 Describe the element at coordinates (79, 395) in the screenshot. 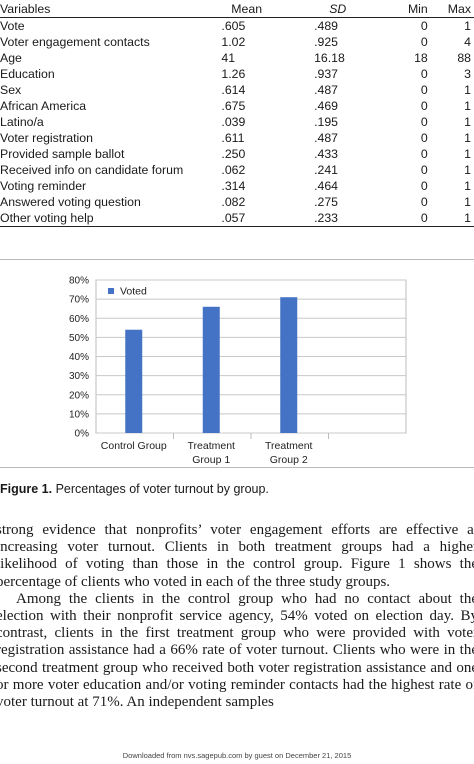

I see `y-tick-label: 20%` at that location.